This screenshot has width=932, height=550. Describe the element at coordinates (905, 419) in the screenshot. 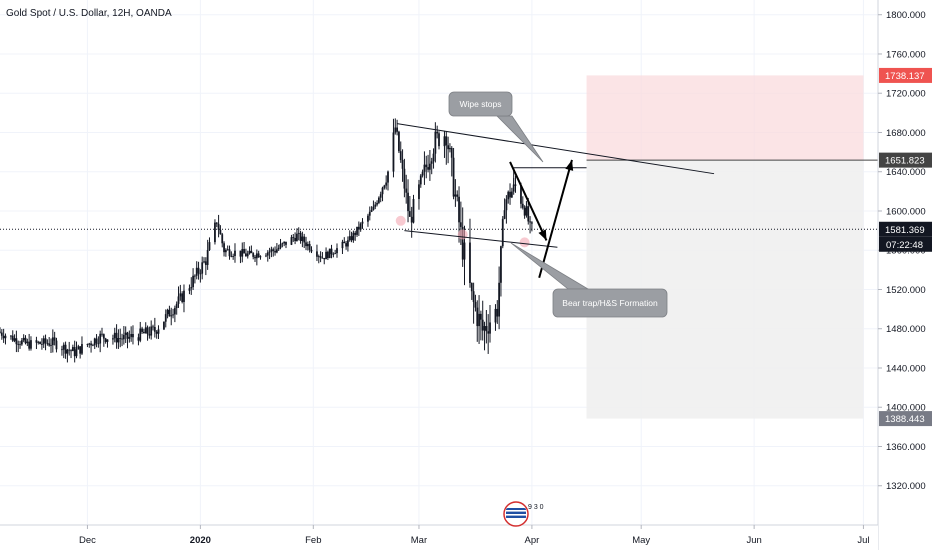

I see `price-label-text: 1388.443` at that location.